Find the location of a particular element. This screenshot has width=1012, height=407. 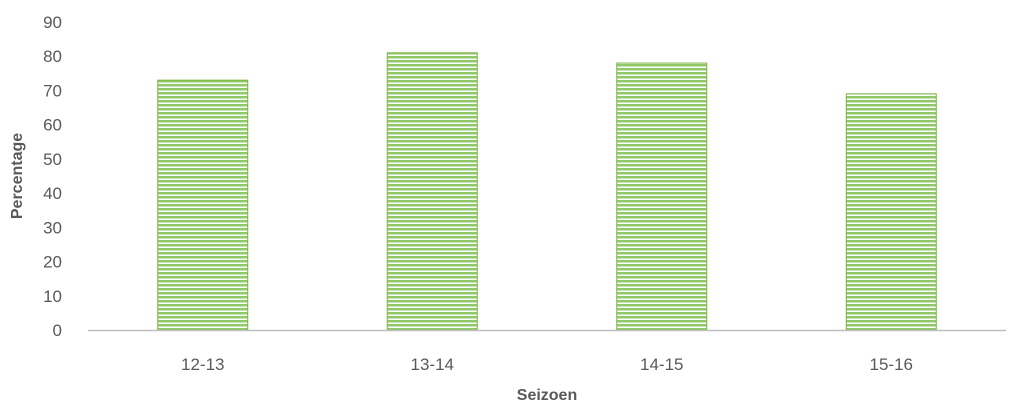

y-tick-label: 60 is located at coordinates (52, 125).